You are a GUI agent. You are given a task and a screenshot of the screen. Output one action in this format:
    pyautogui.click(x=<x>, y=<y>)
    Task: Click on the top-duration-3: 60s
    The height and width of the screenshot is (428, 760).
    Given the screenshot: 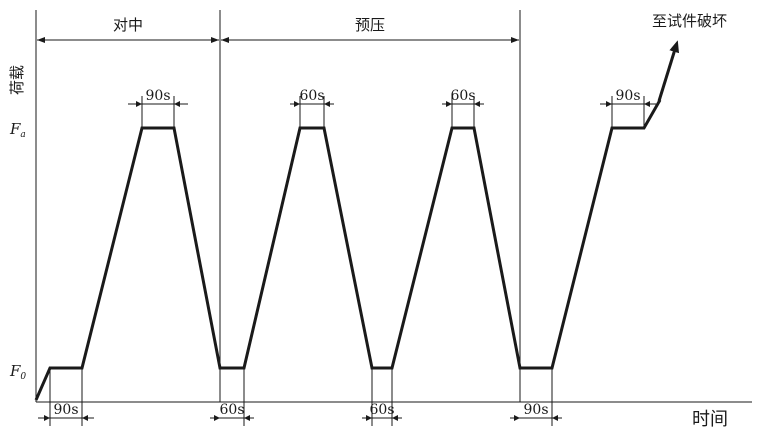 What is the action you would take?
    pyautogui.click(x=463, y=107)
    